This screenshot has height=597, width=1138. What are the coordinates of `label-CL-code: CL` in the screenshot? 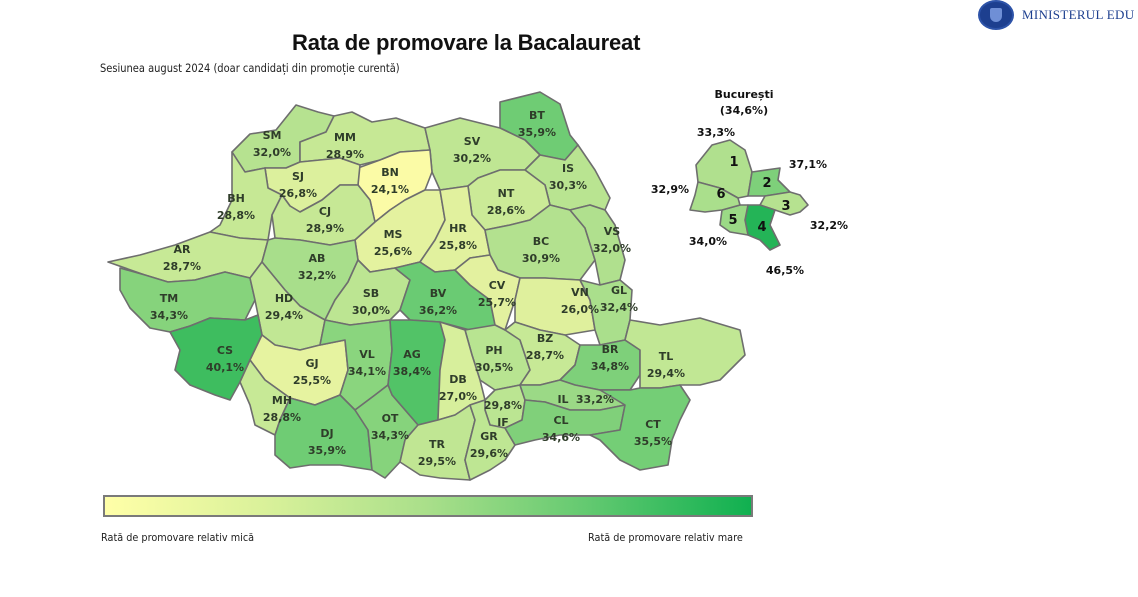 It's located at (560, 420).